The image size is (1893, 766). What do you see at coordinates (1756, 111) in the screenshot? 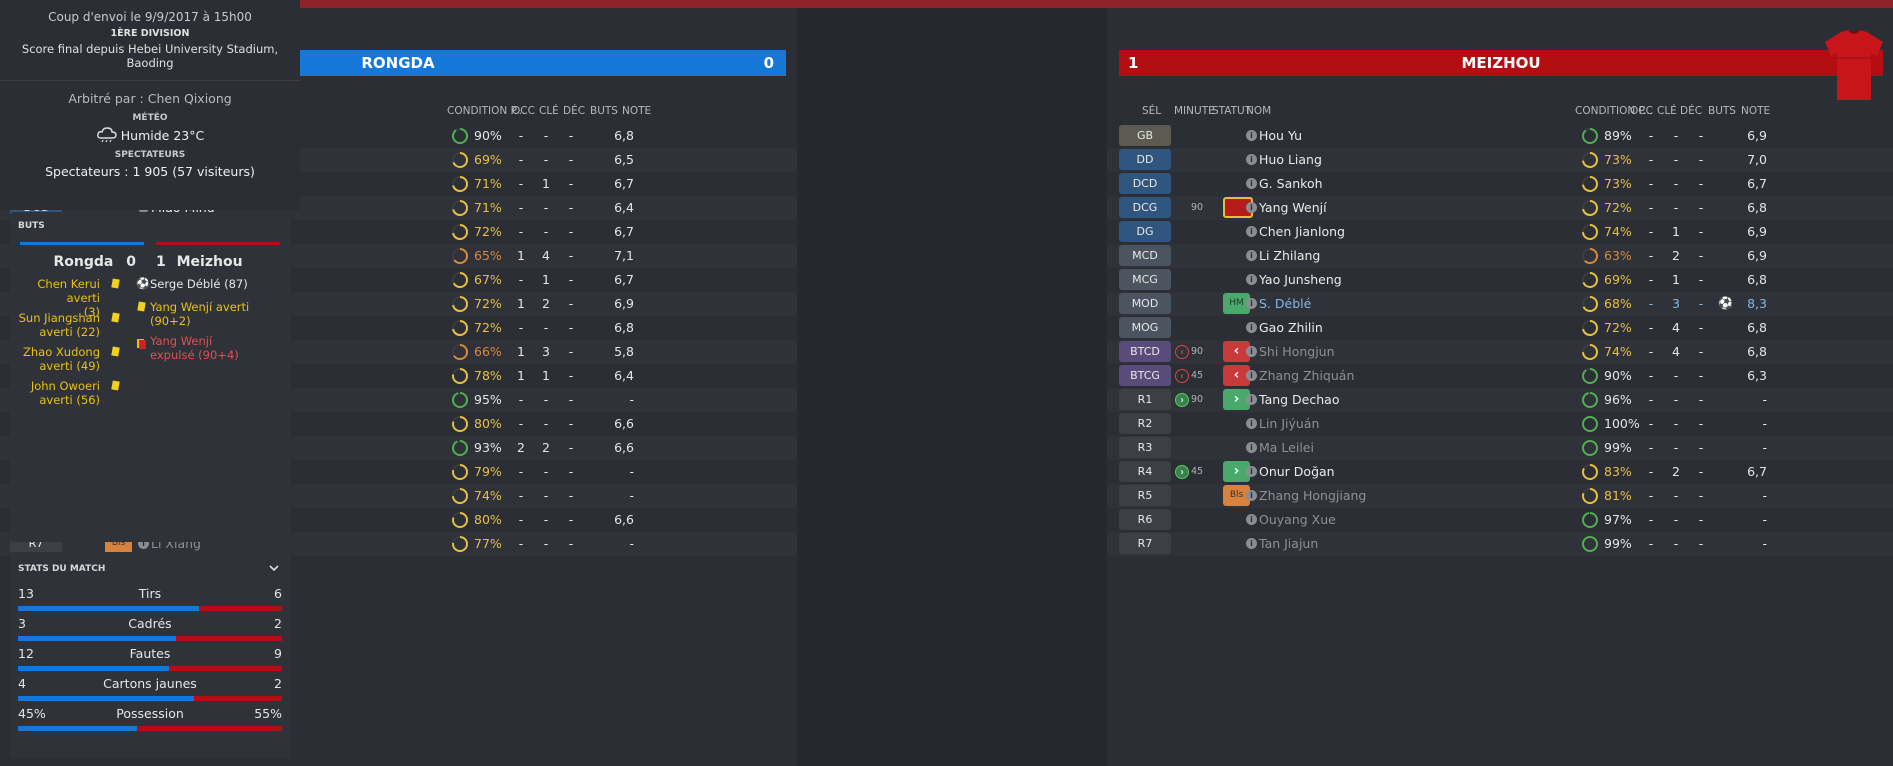
I see `away-header-note: NOTE` at bounding box center [1756, 111].